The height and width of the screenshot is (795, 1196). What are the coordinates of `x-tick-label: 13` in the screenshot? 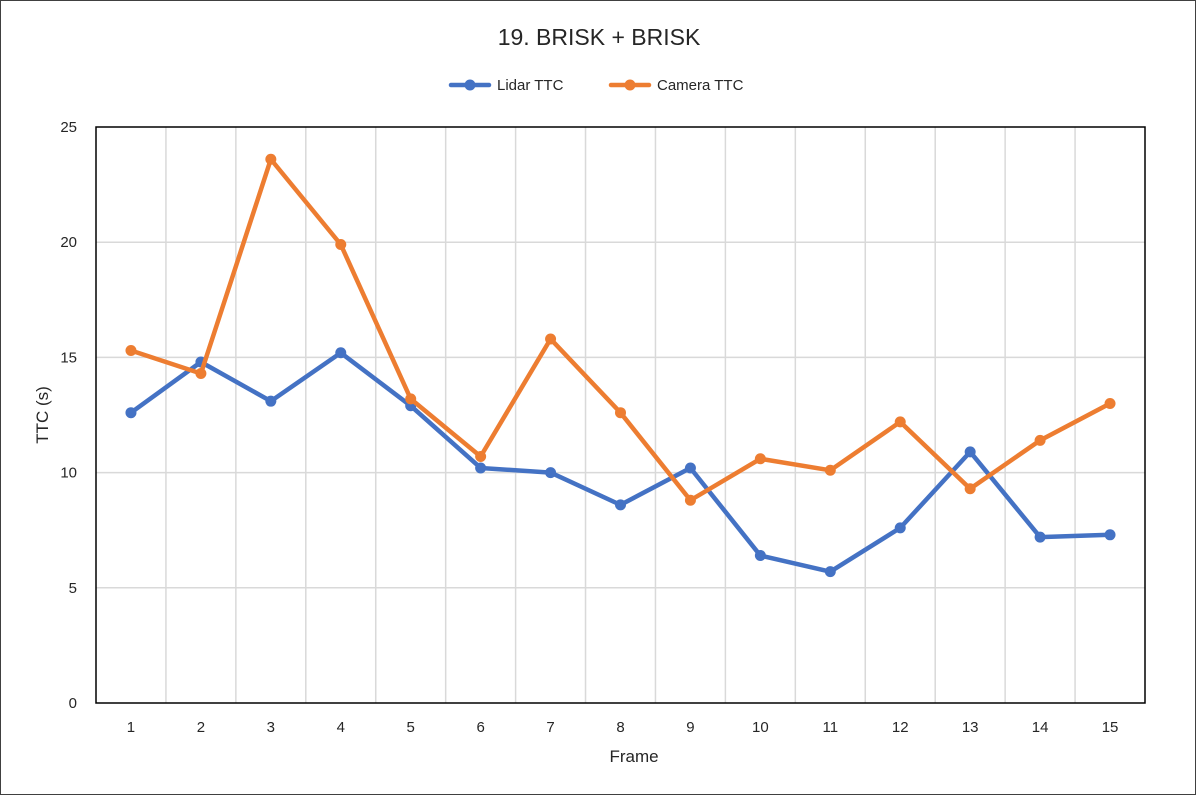 It's located at (970, 727).